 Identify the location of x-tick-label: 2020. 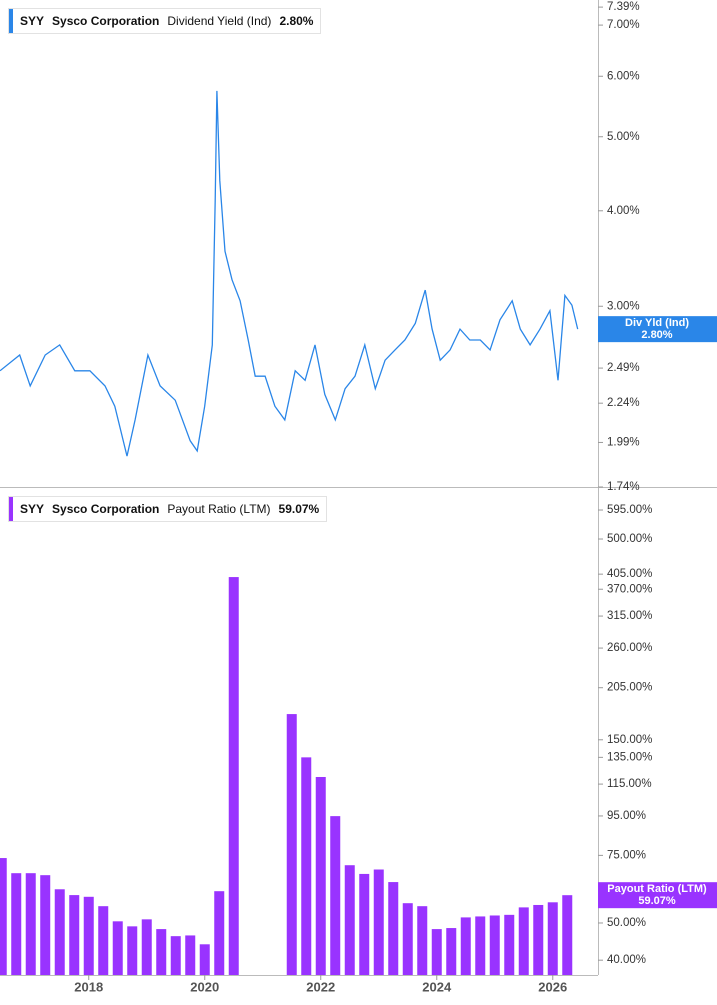
(204, 986).